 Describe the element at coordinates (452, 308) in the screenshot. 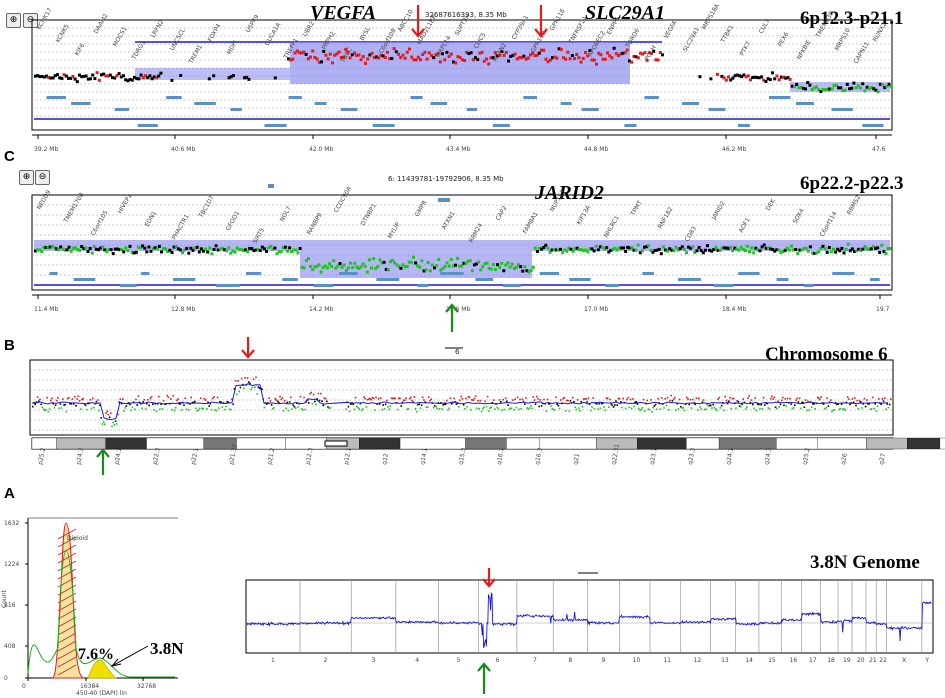

I see `arrow-jarid2-head` at that location.